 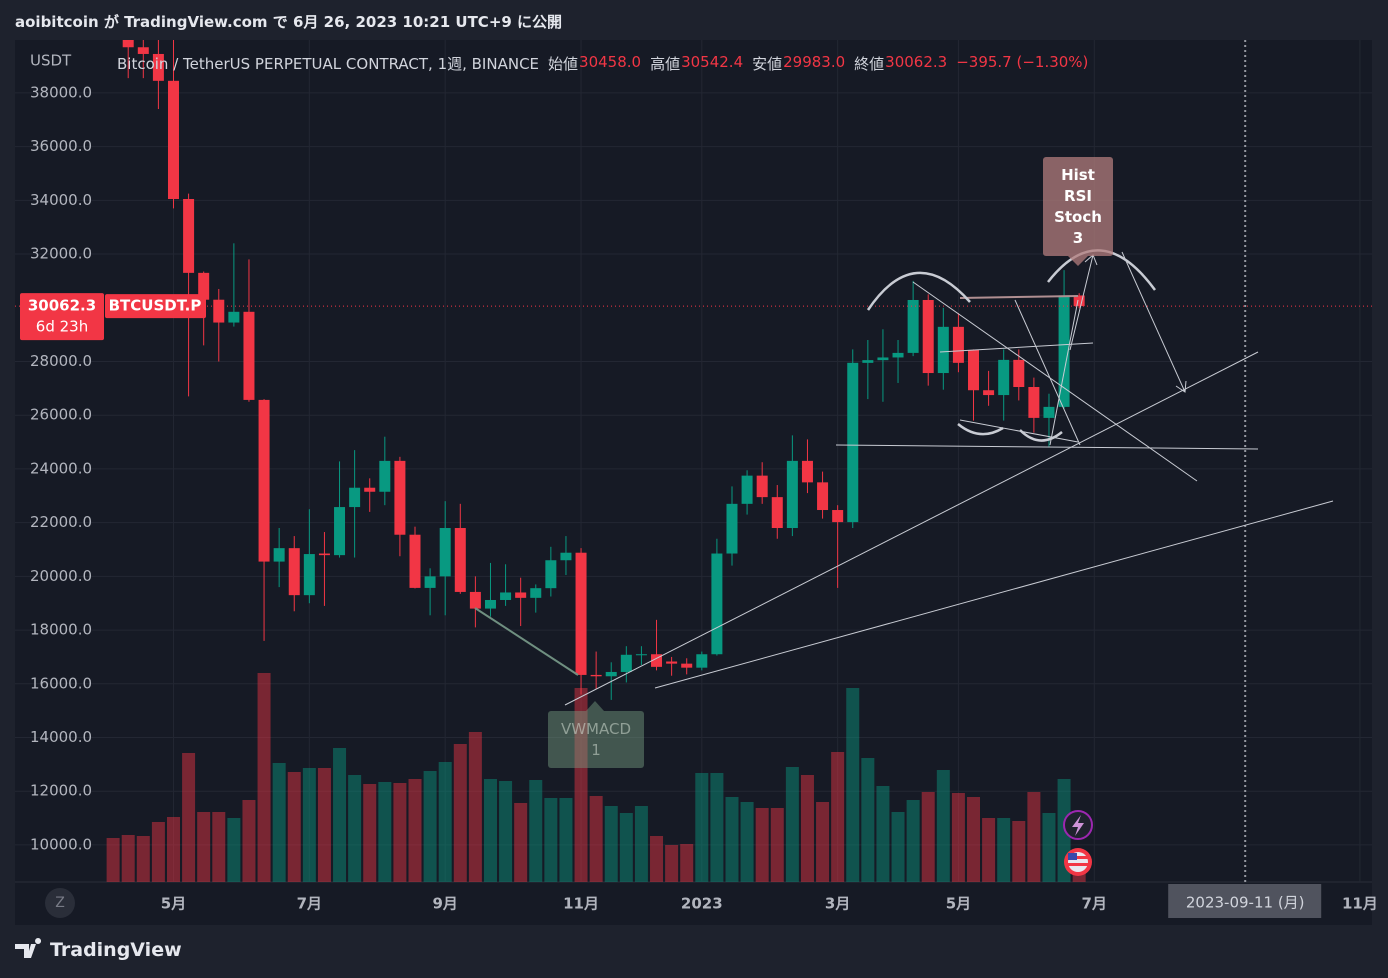 What do you see at coordinates (62, 327) in the screenshot?
I see `countdown-label: 6d 23h` at bounding box center [62, 327].